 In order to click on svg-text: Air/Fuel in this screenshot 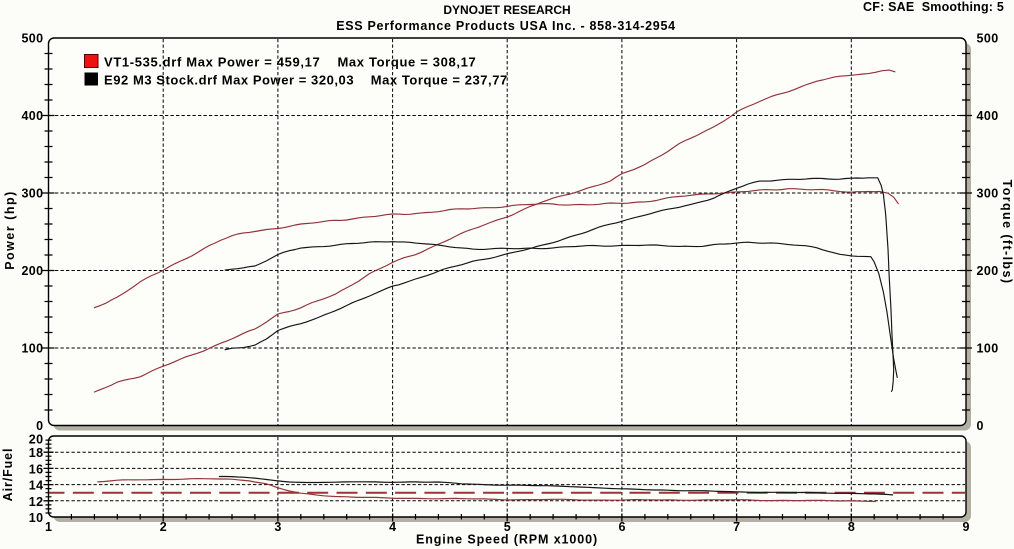, I will do `click(8, 475)`.